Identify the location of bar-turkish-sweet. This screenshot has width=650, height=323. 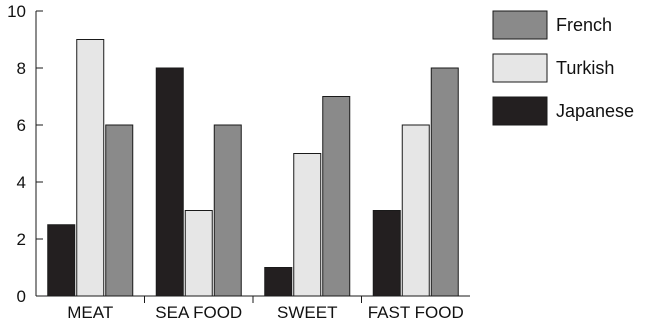
(307, 225).